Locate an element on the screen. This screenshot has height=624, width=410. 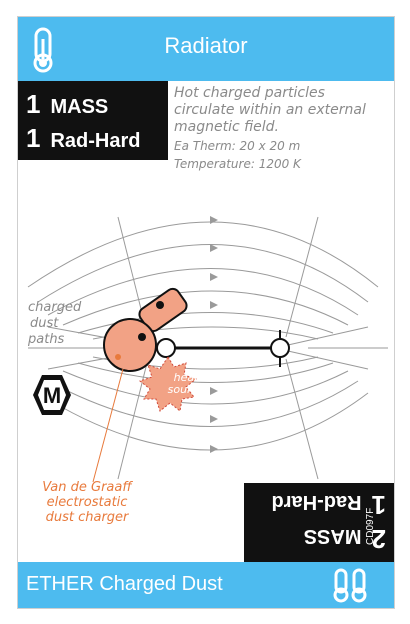
flip-mass-label: MASS is located at coordinates (332, 536).